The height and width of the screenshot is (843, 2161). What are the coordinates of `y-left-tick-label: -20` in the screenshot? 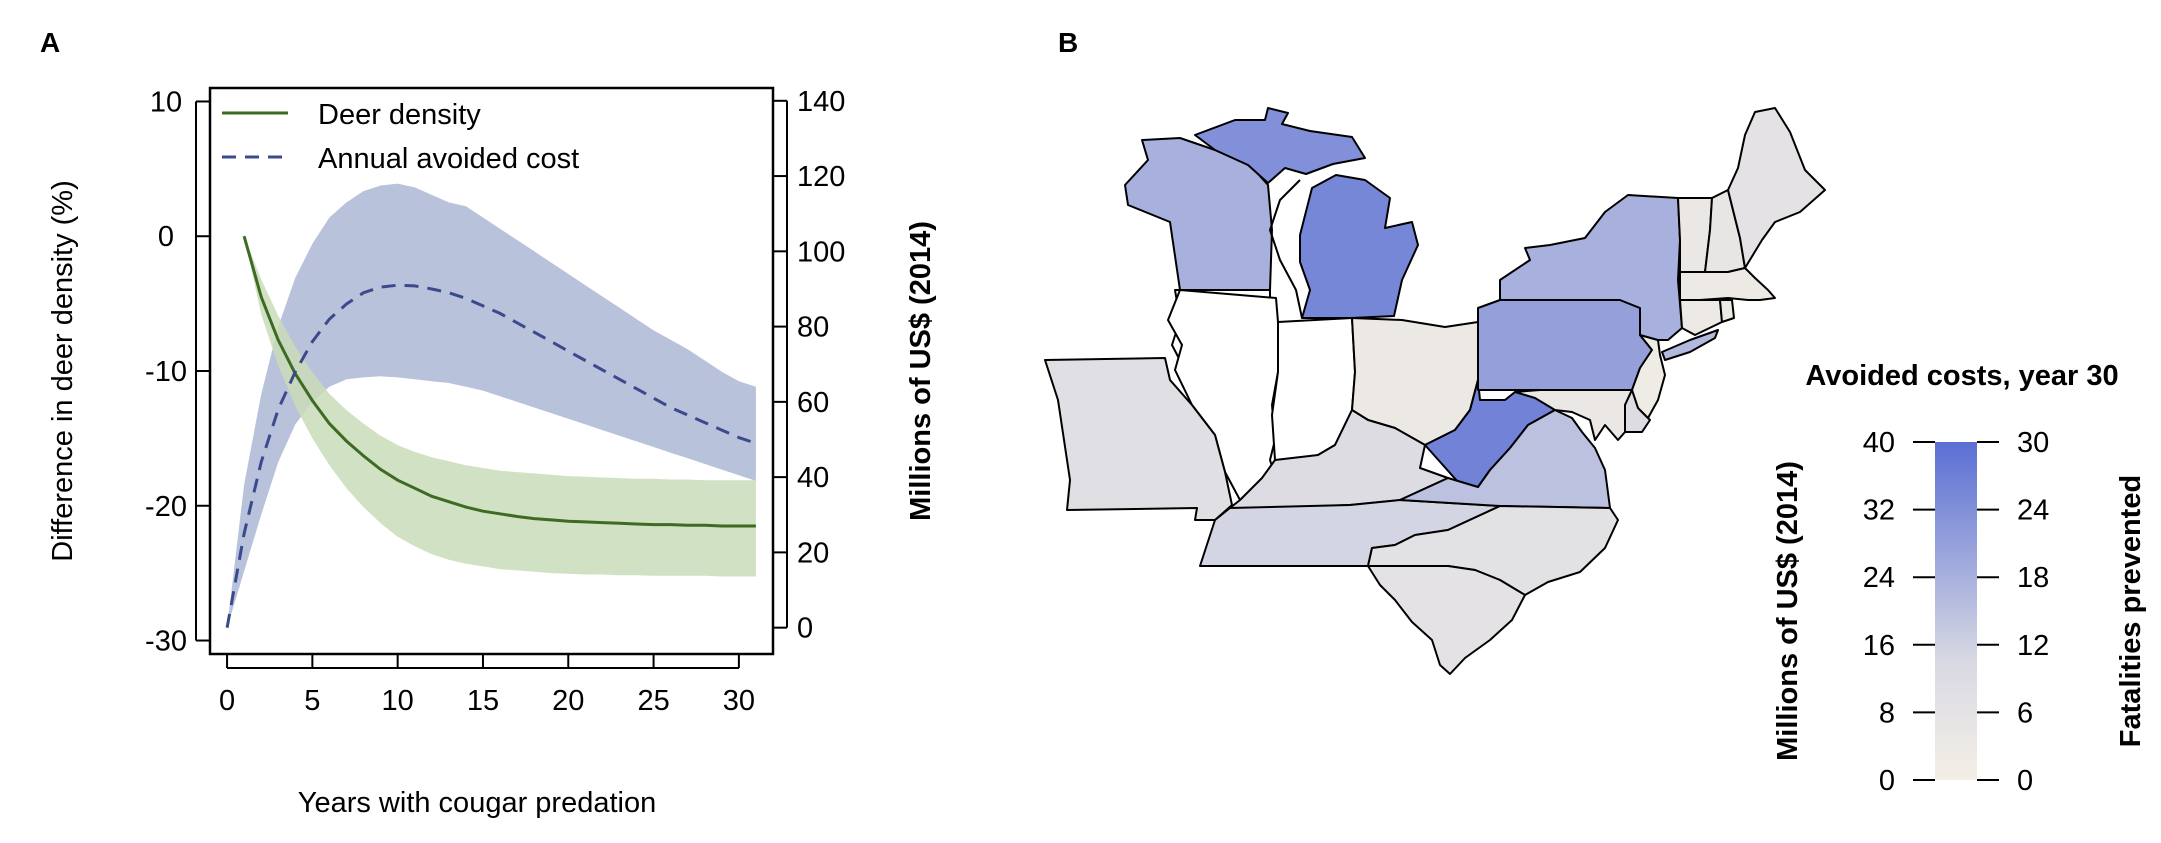 It's located at (166, 507).